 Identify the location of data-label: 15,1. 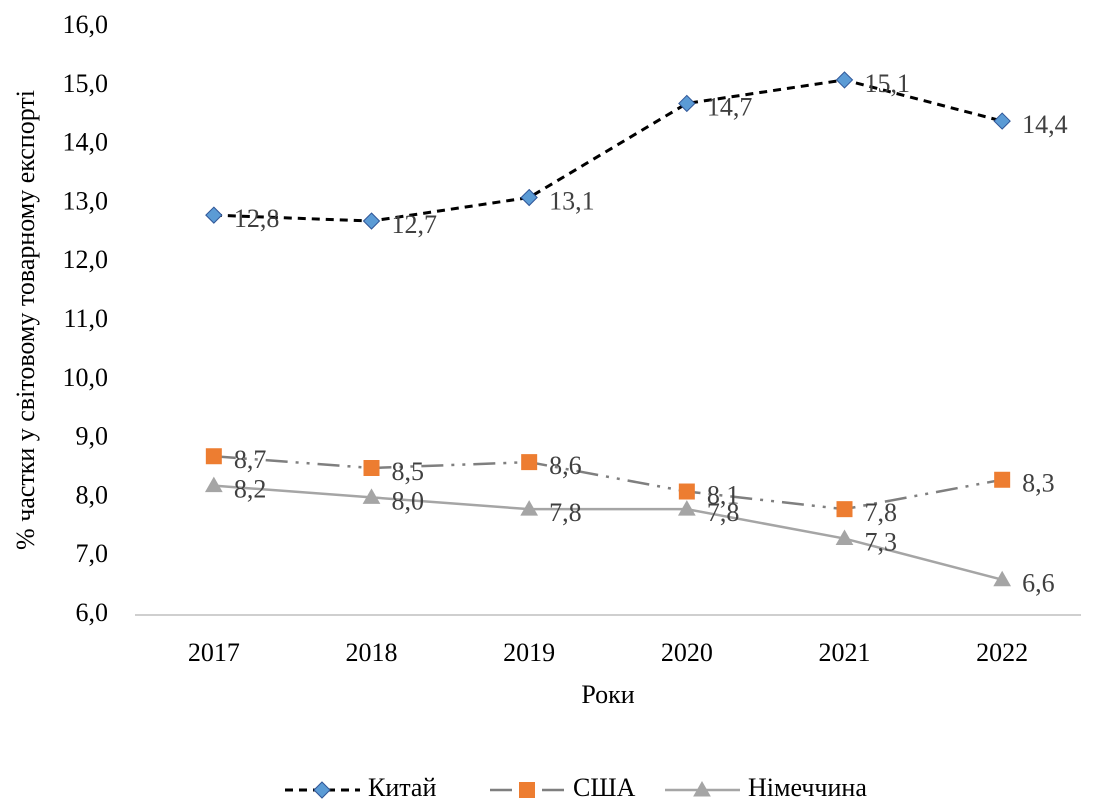
(888, 83).